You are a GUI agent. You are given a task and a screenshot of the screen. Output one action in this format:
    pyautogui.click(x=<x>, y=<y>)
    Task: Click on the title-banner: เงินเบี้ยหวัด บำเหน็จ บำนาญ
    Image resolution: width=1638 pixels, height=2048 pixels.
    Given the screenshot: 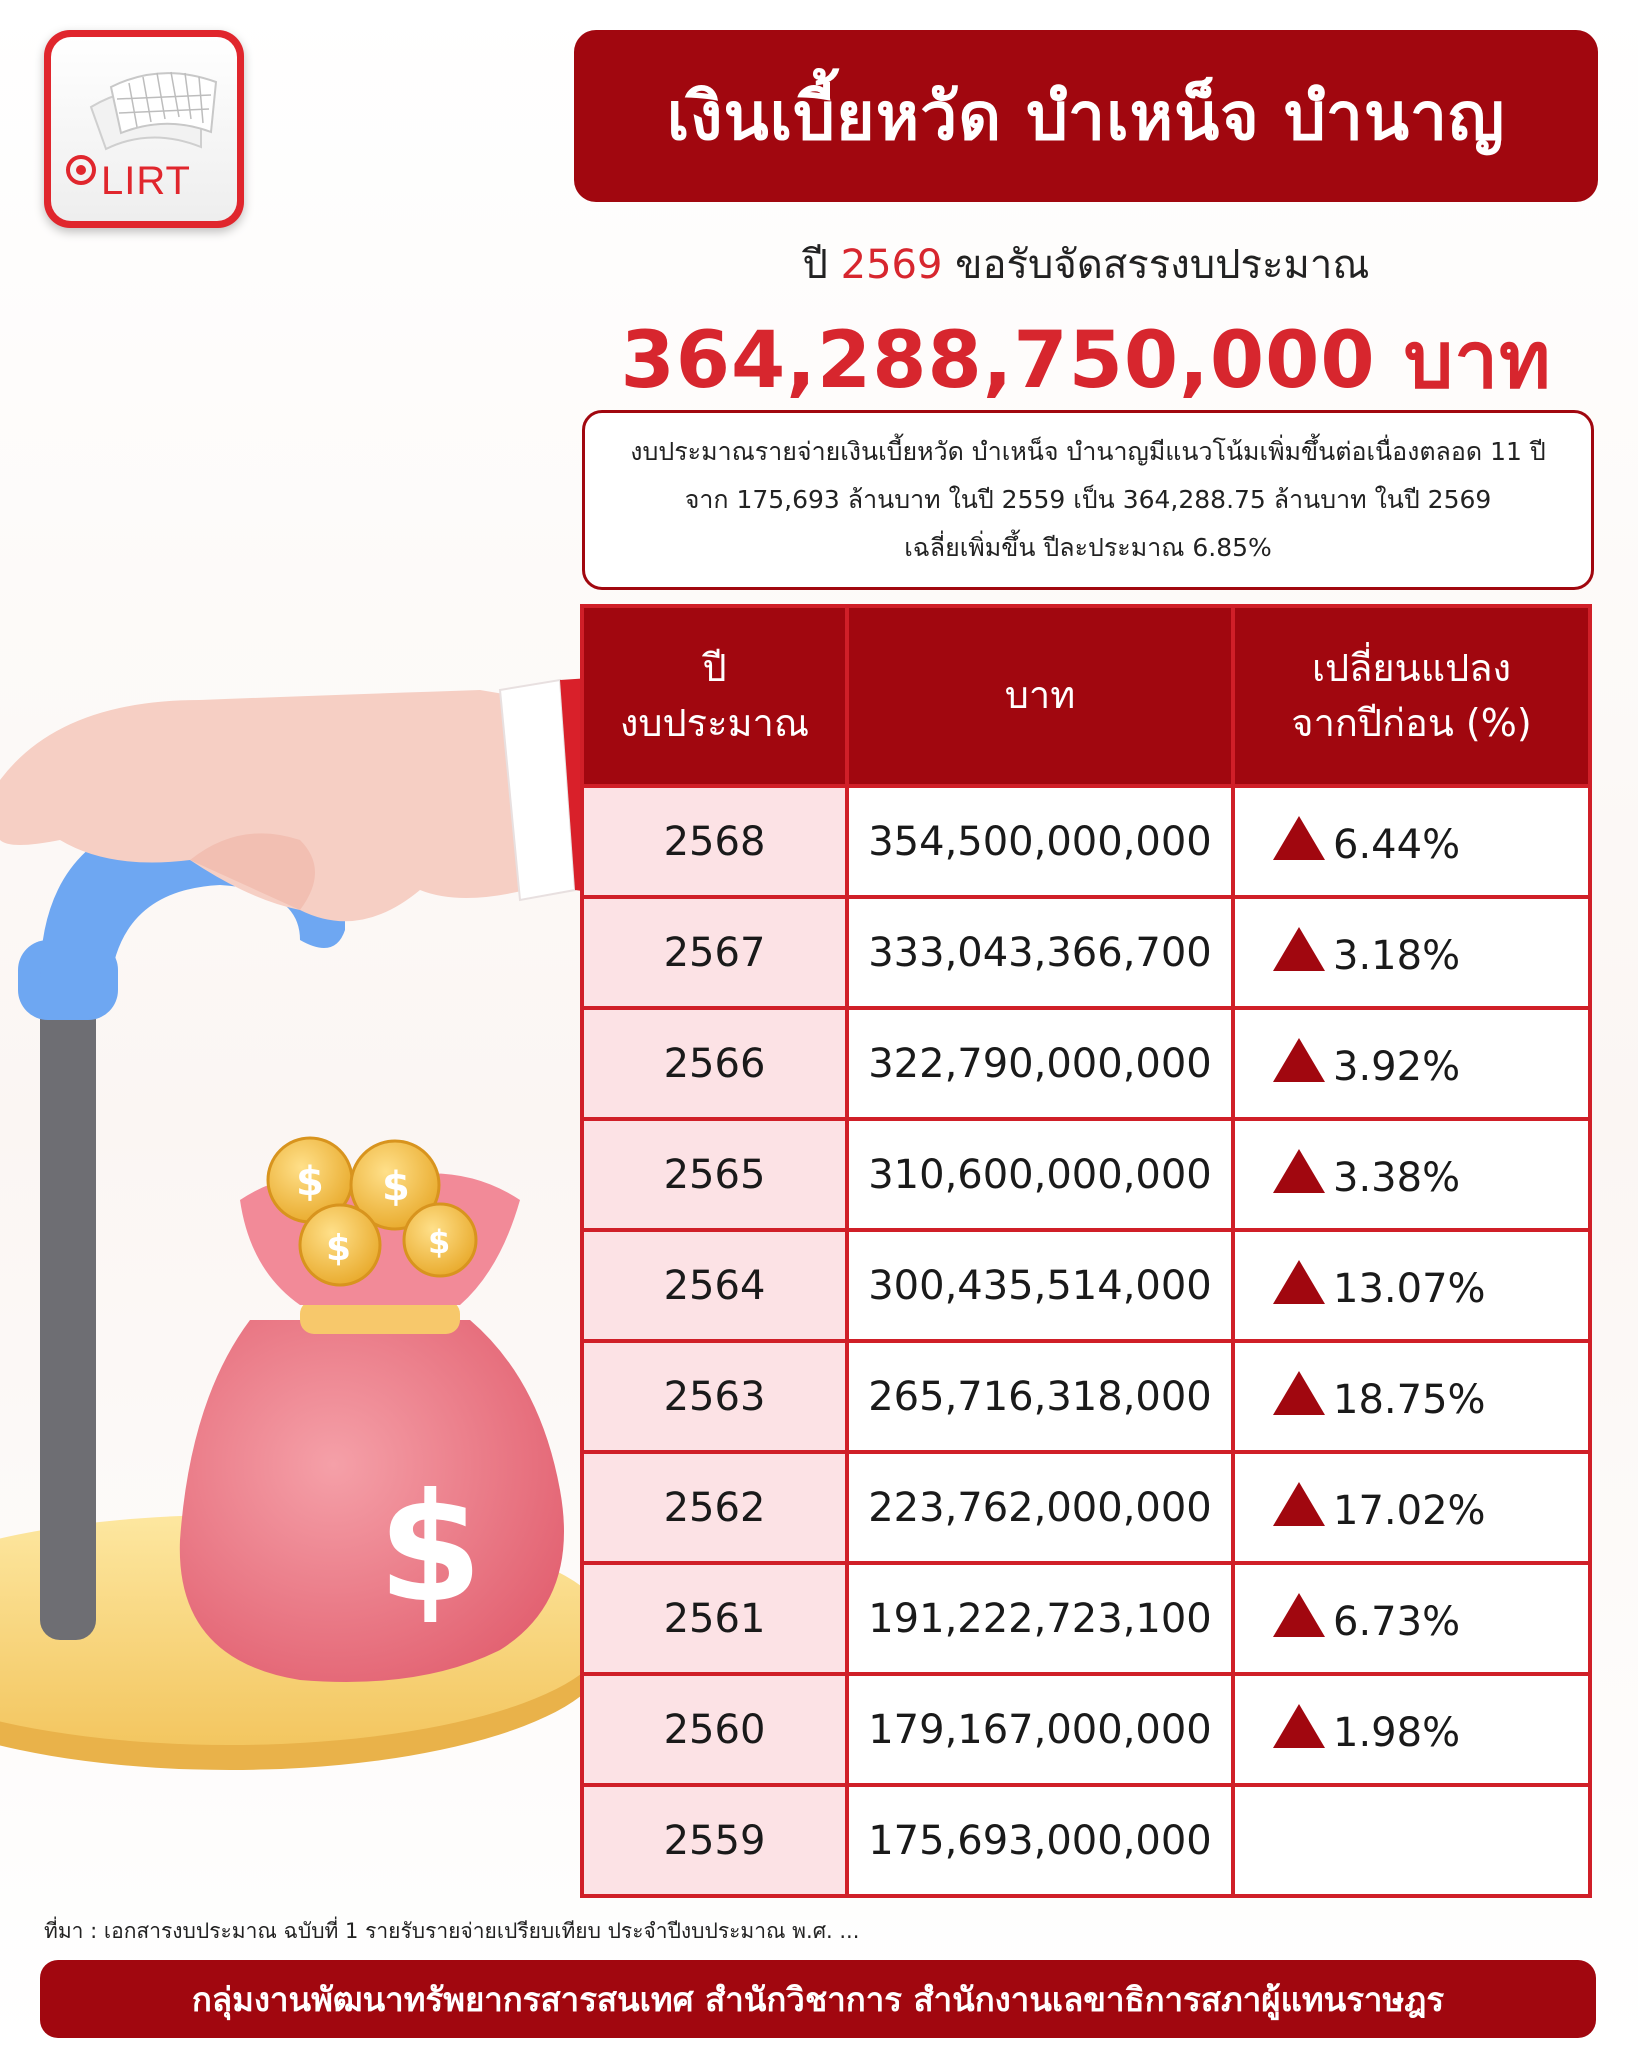 What is the action you would take?
    pyautogui.click(x=1086, y=116)
    